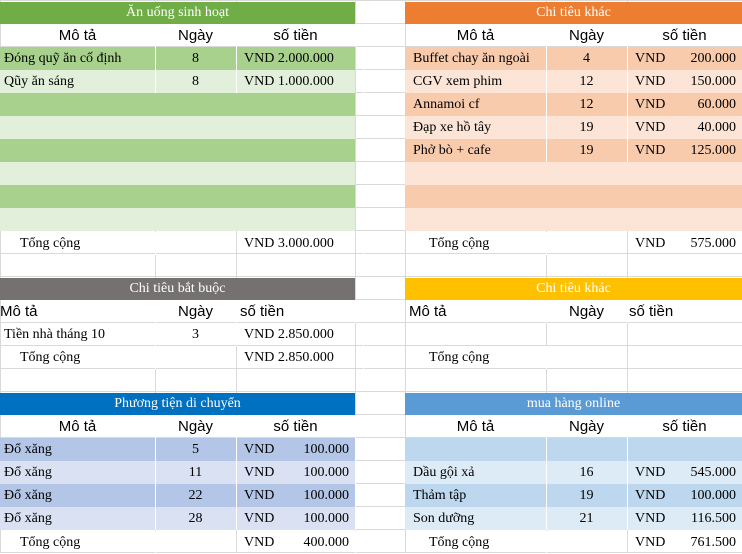  I want to click on cell-description: Son dưỡng, so click(480, 518).